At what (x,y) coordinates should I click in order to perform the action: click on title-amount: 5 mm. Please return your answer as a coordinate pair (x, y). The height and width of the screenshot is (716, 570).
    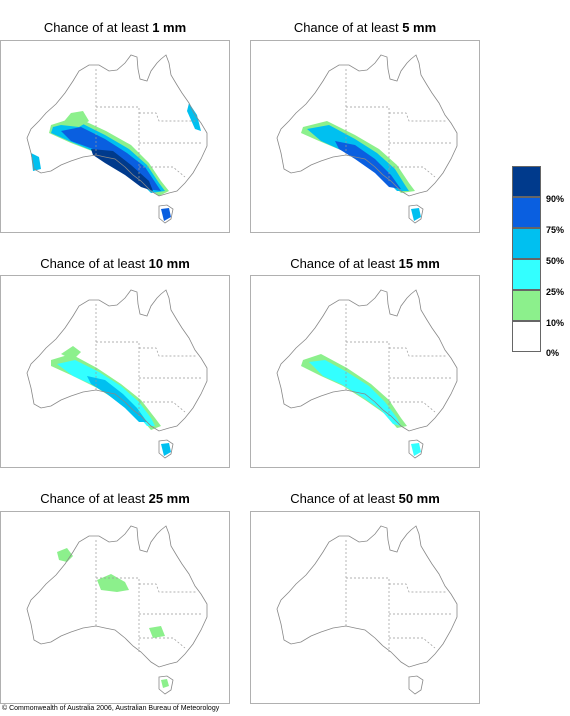
    Looking at the image, I should click on (419, 27).